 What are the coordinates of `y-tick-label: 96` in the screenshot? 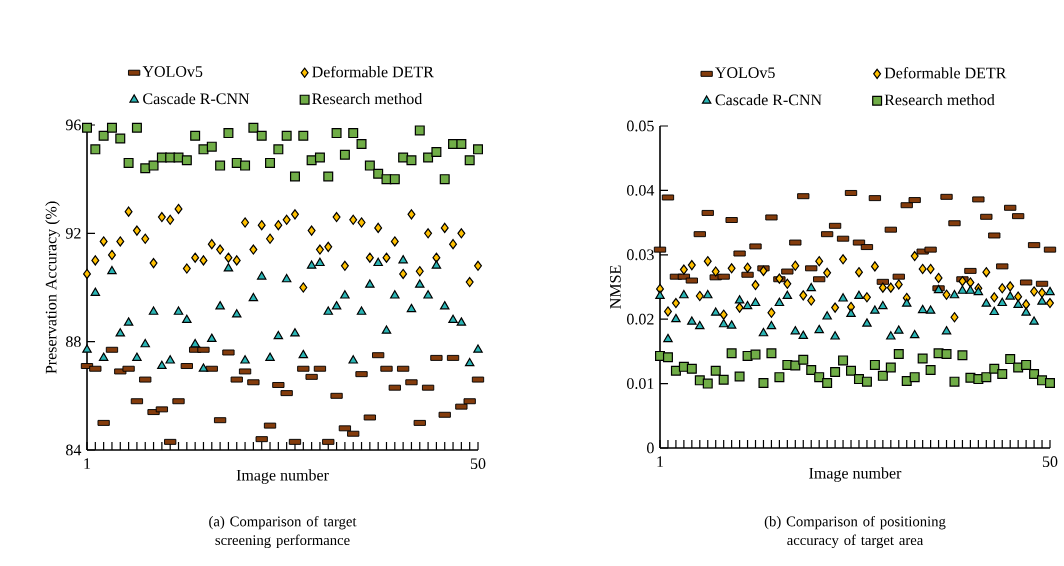 It's located at (73, 125).